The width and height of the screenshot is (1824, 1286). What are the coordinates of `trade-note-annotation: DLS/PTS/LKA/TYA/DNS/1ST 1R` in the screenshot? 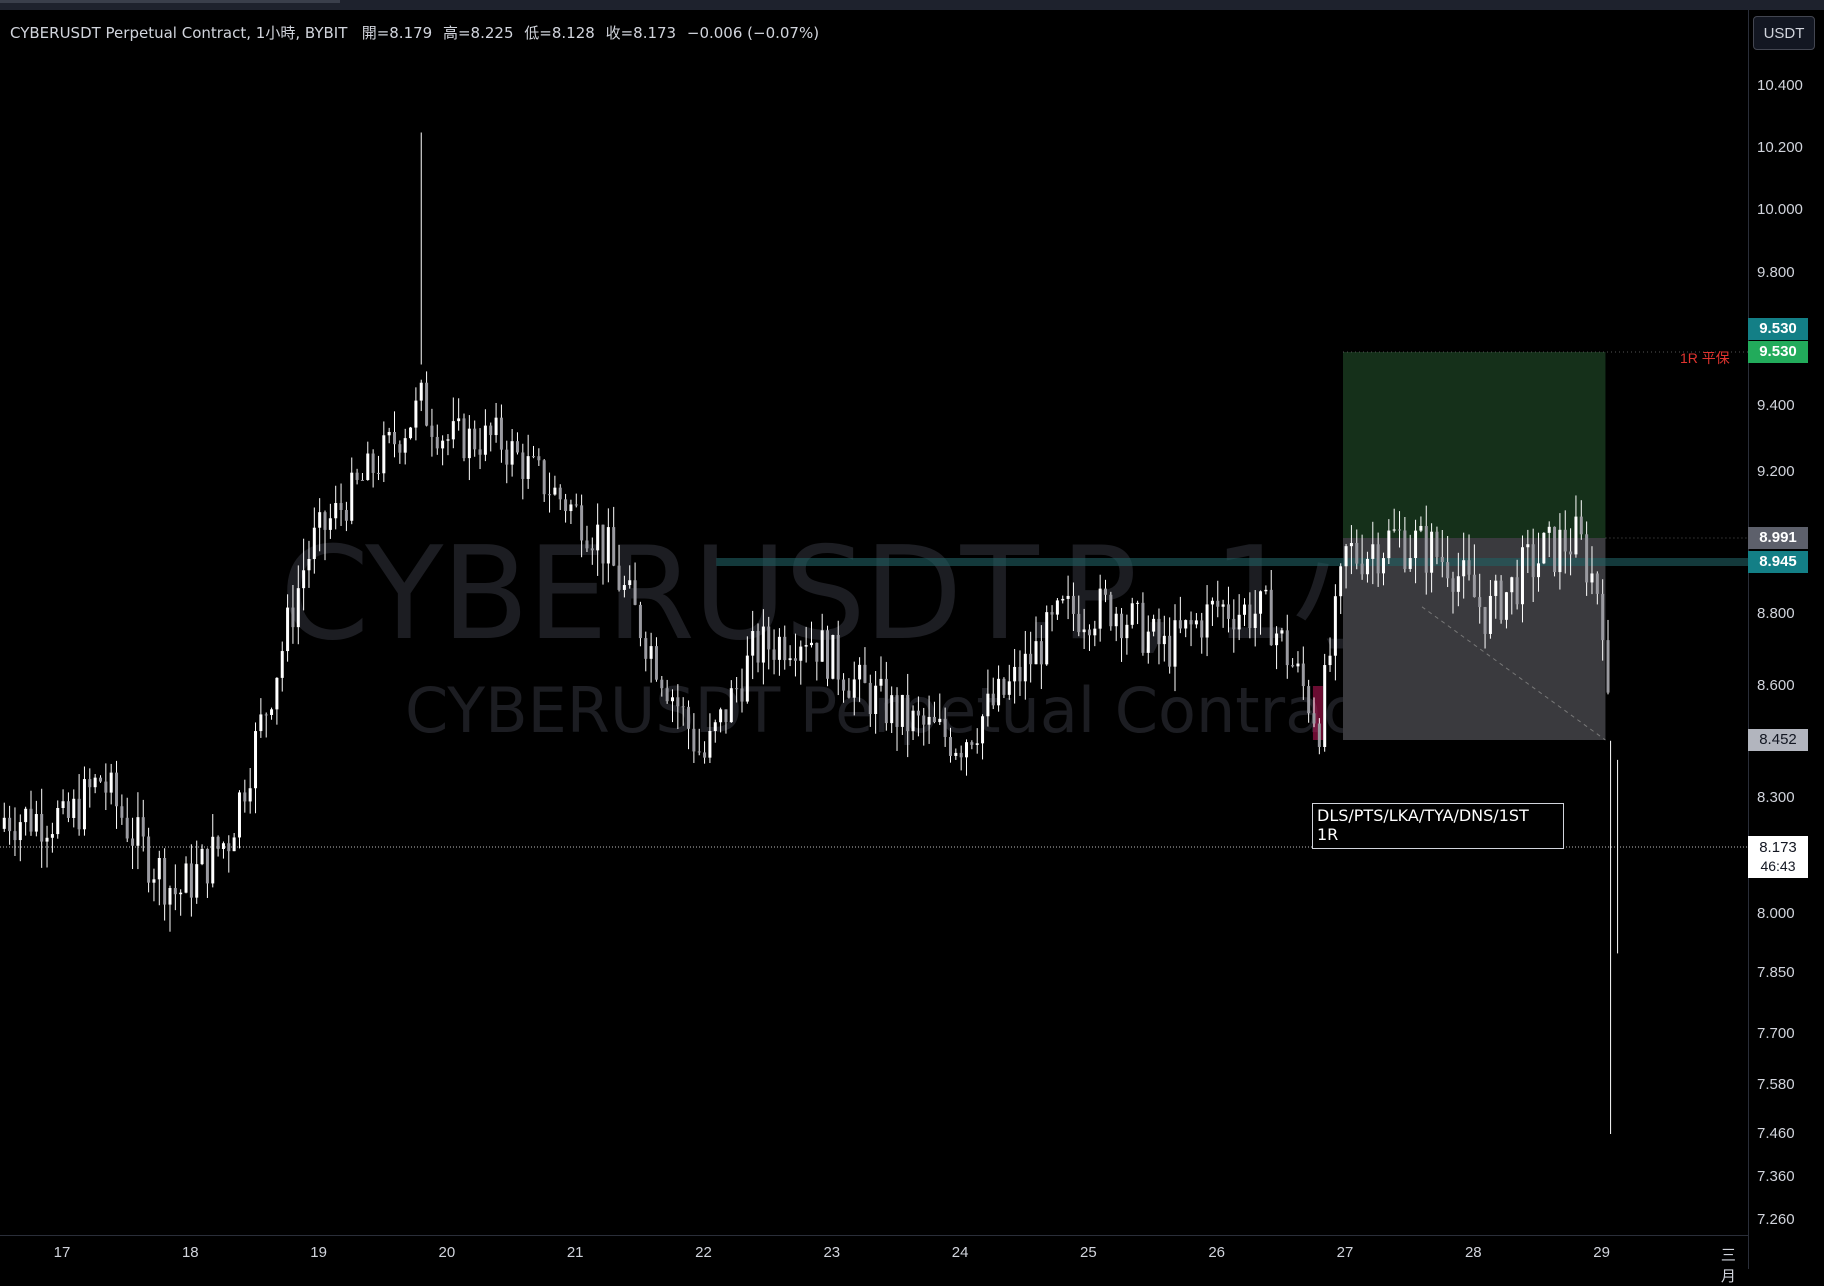 It's located at (1438, 826).